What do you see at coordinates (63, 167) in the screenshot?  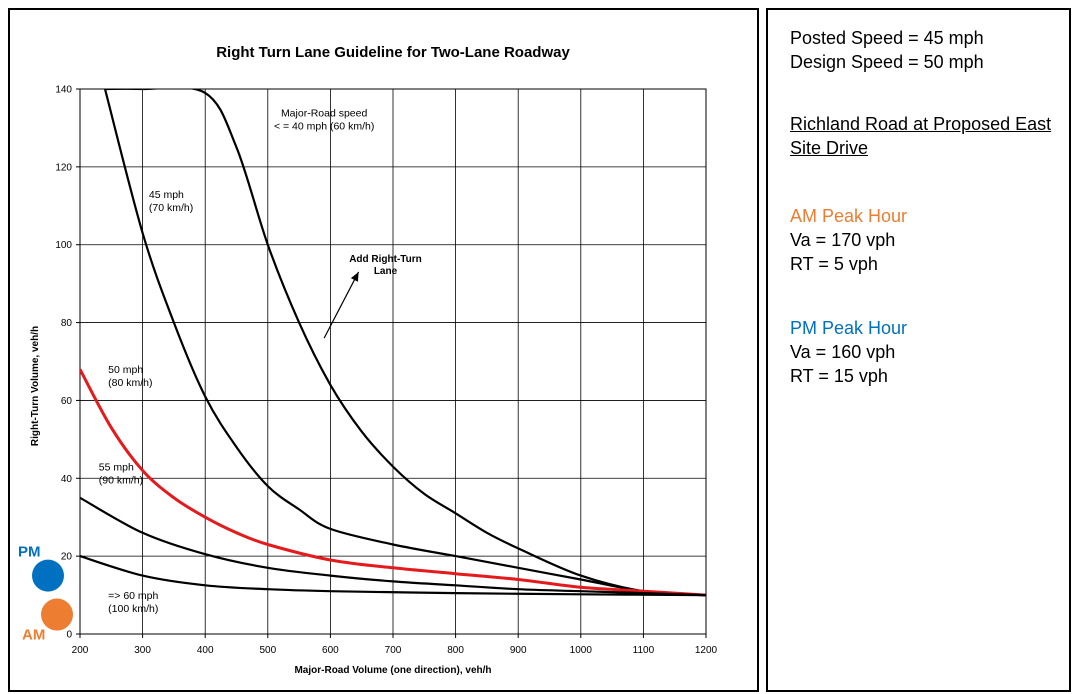 I see `y-tick-label: 120` at bounding box center [63, 167].